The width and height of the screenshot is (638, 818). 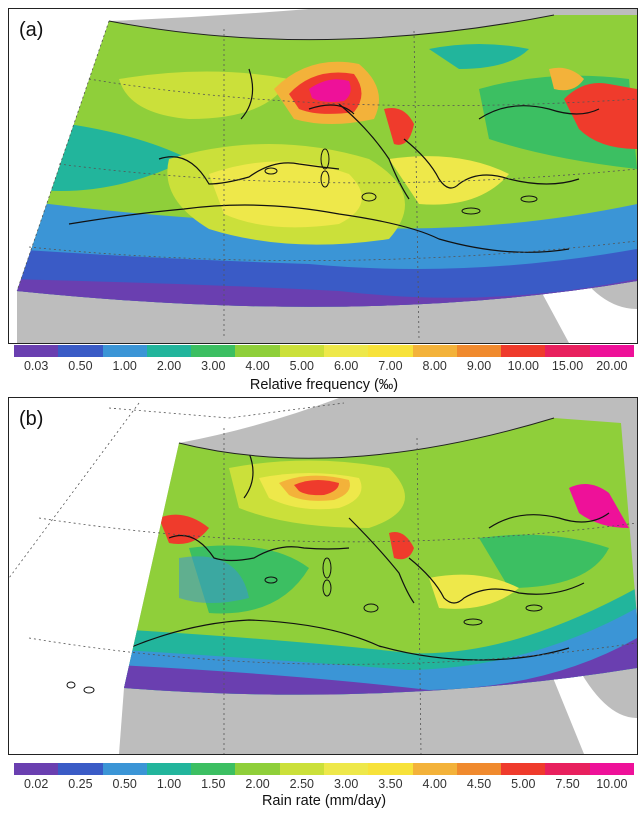 What do you see at coordinates (124, 366) in the screenshot?
I see `colorbar-a-tick-label: 1.00` at bounding box center [124, 366].